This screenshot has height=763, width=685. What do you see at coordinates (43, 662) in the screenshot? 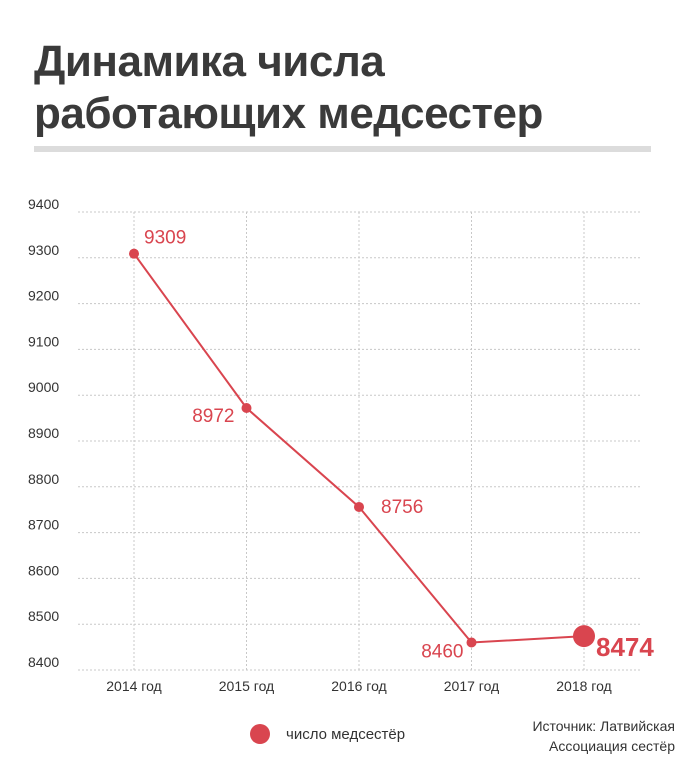
I see `y-tick-label: 8400` at bounding box center [43, 662].